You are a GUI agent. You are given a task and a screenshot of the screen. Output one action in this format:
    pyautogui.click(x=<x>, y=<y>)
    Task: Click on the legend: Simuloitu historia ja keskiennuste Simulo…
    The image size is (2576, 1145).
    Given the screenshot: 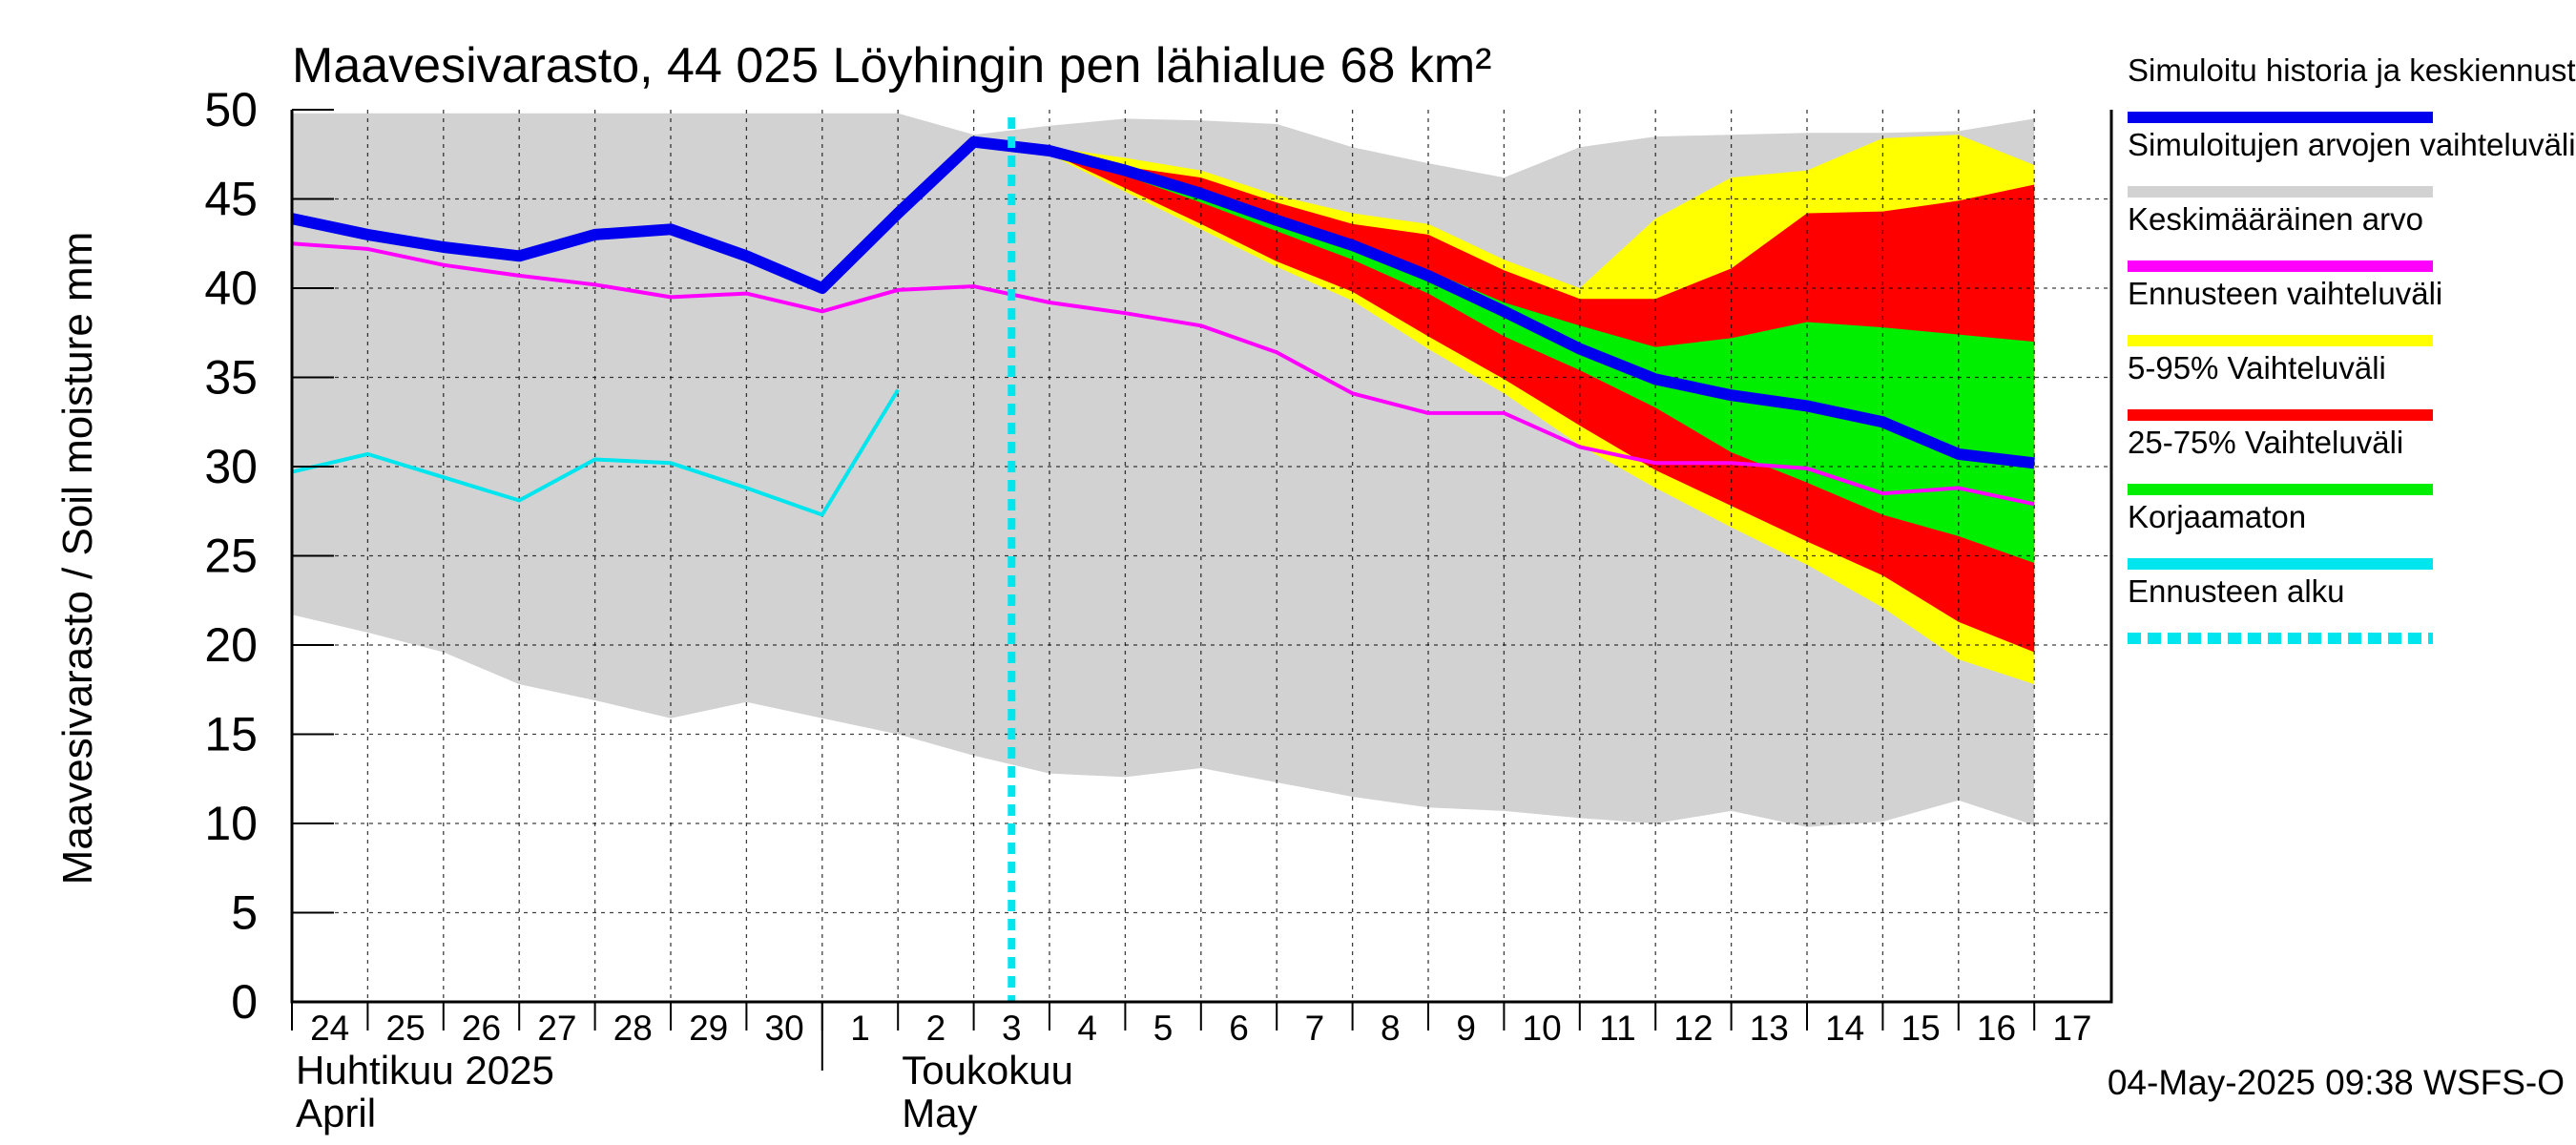 What is the action you would take?
    pyautogui.click(x=2352, y=348)
    